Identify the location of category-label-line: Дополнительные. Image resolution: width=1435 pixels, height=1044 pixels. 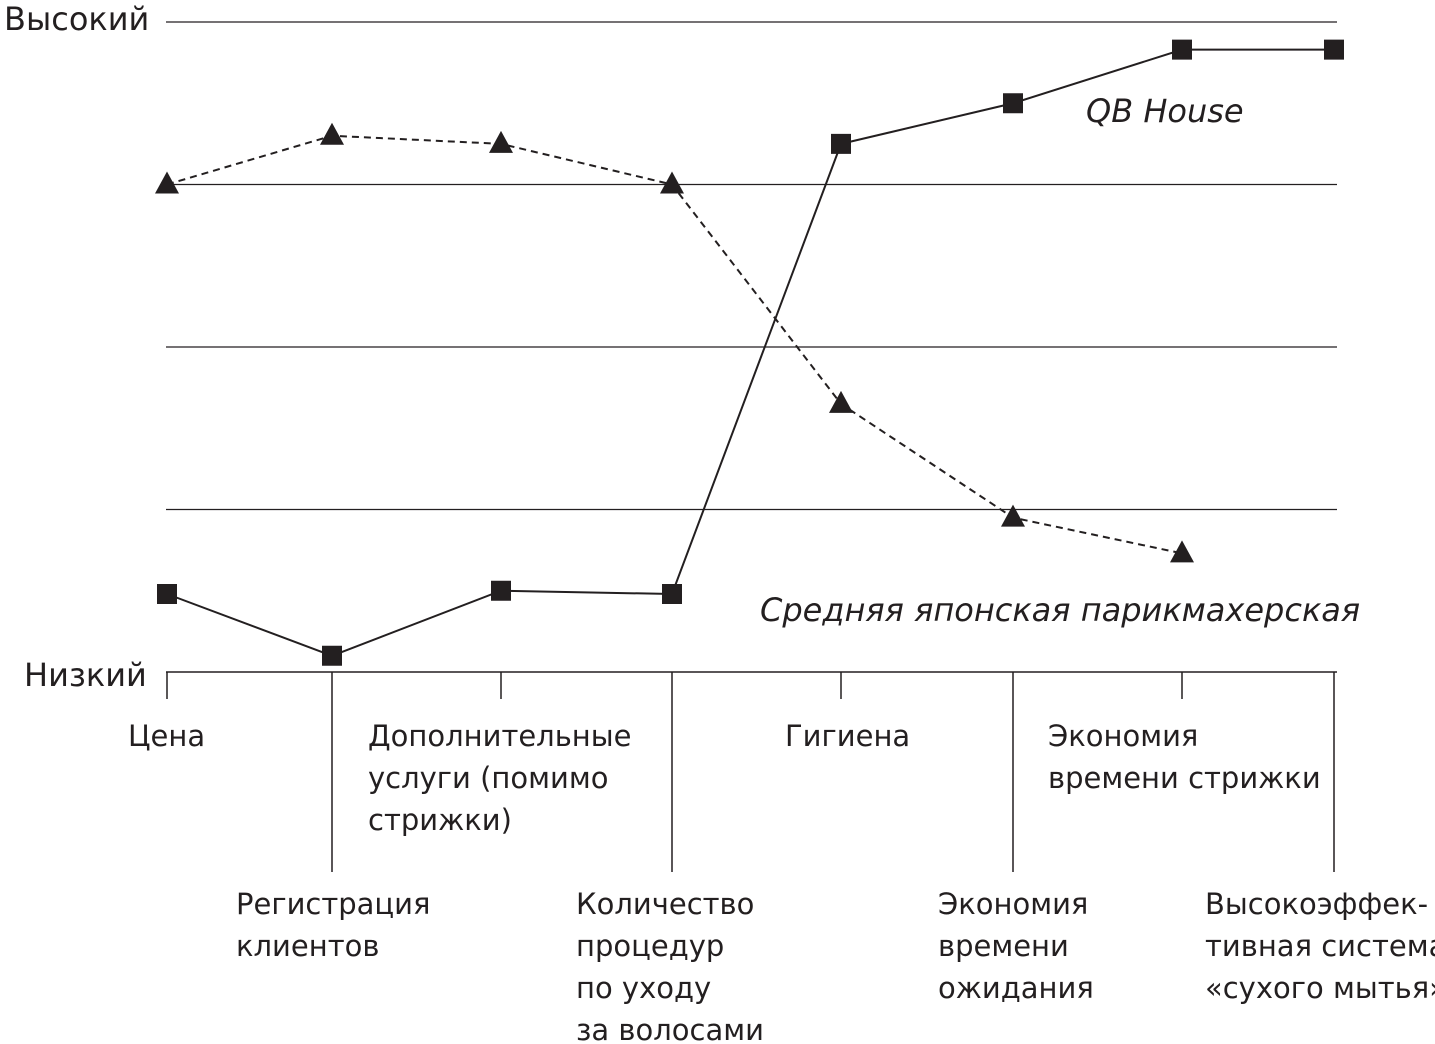
(500, 736).